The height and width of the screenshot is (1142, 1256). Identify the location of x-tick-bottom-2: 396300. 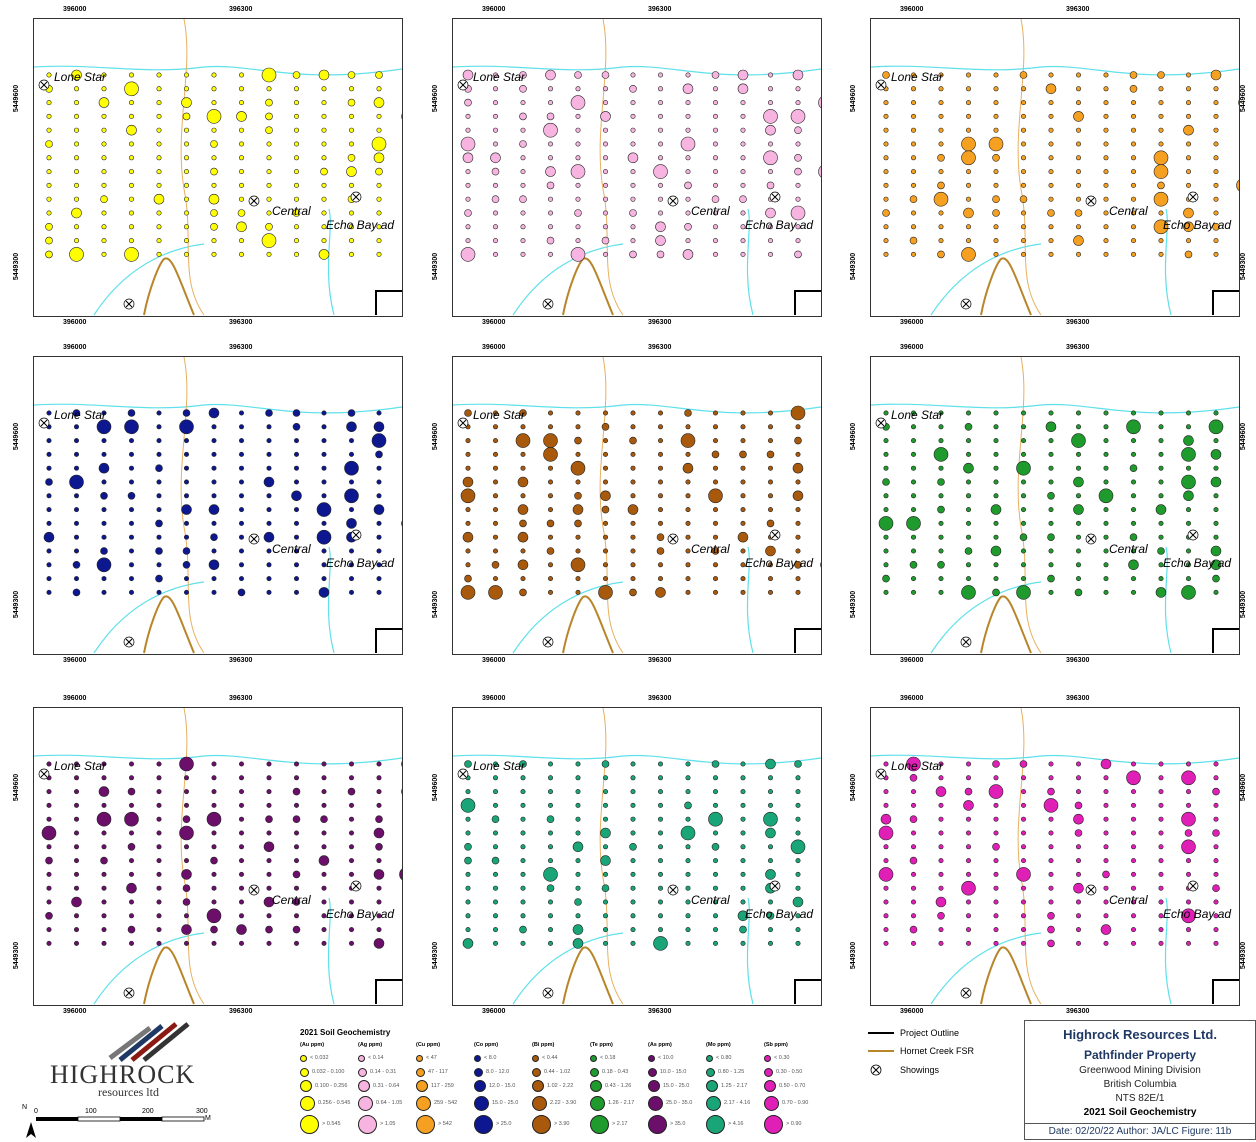
(660, 322).